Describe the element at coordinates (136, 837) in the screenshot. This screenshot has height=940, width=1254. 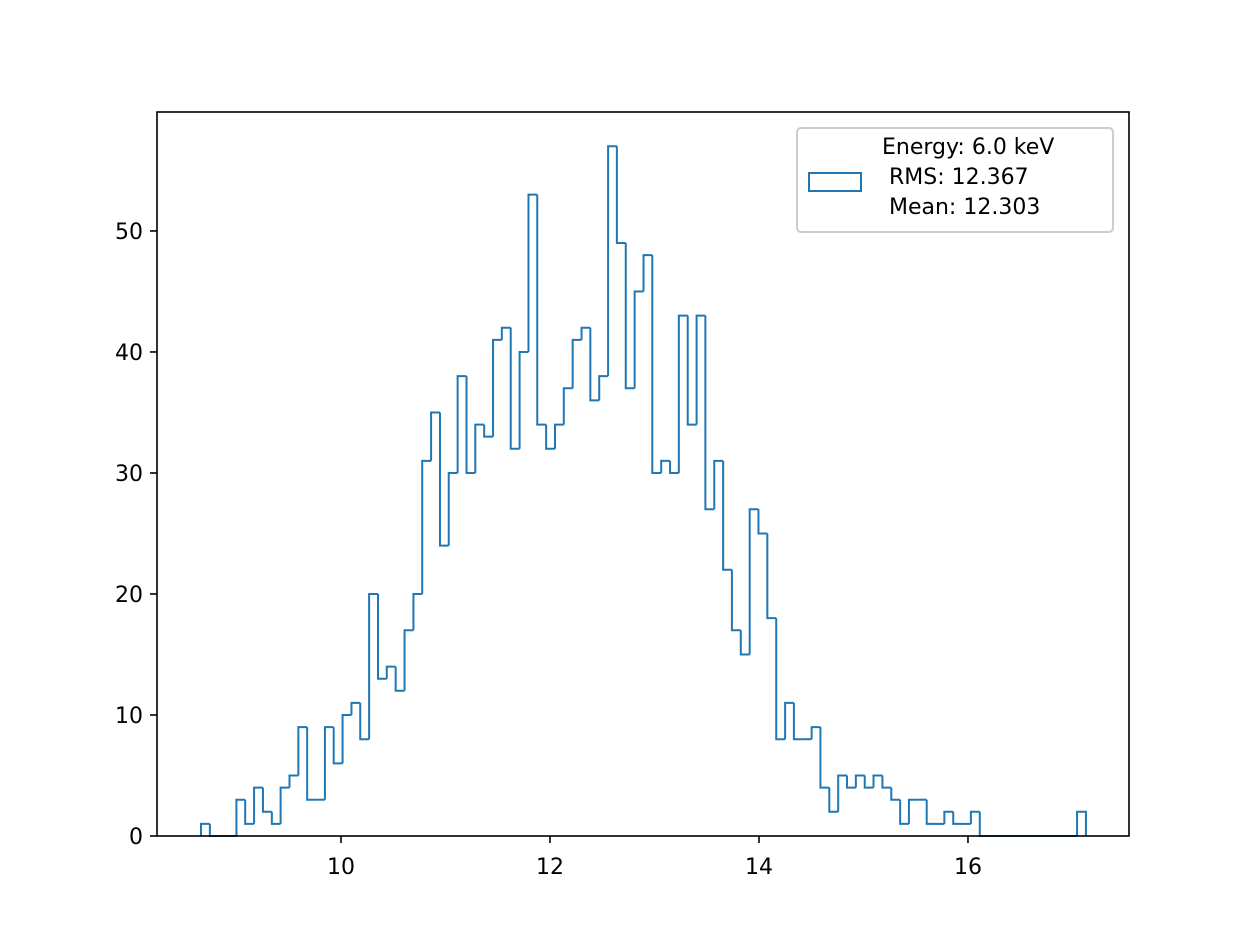
I see `y-tick-label: 0` at that location.